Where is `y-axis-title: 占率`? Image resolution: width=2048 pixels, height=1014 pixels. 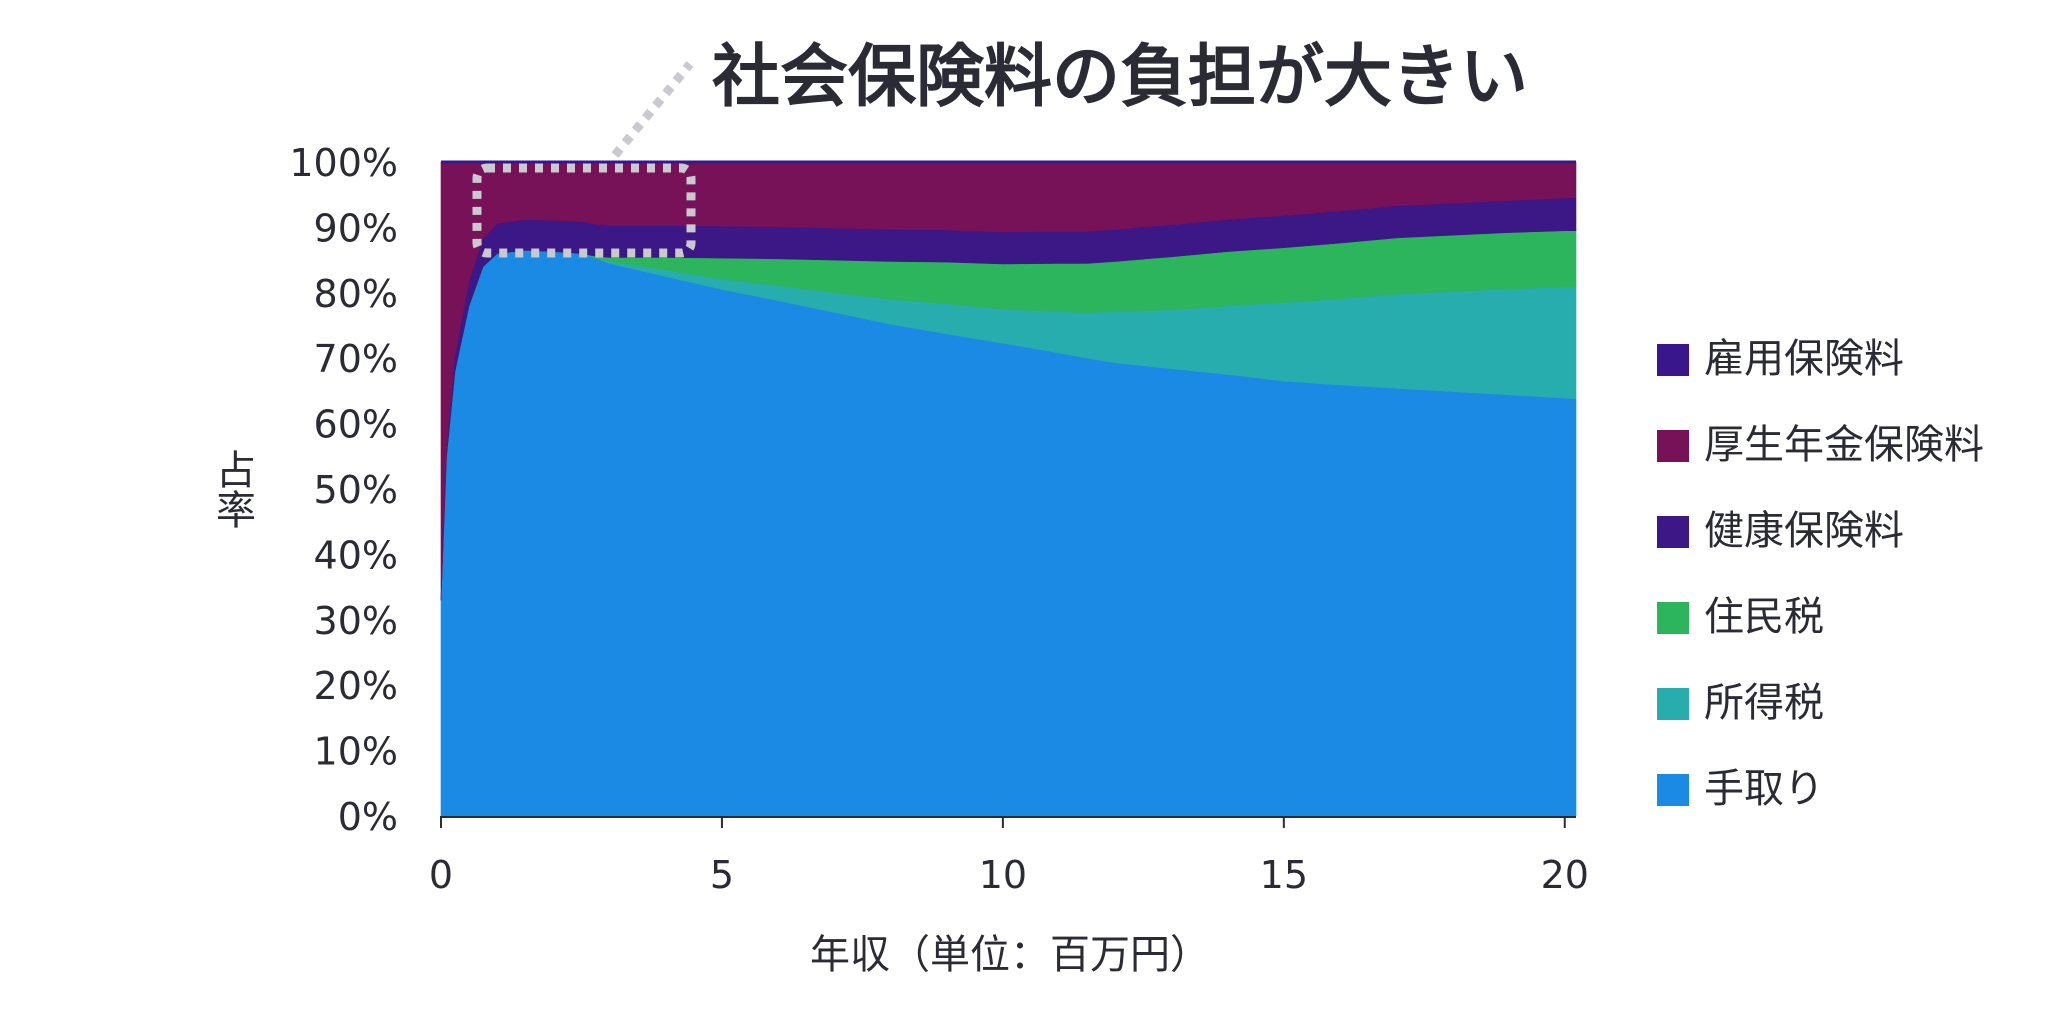
y-axis-title: 占率 is located at coordinates (232, 489).